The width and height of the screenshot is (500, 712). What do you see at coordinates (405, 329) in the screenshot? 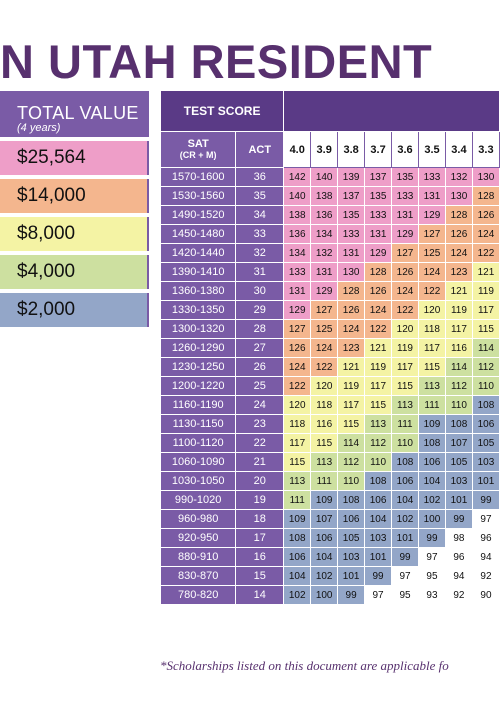
I see `index-cell: 120` at bounding box center [405, 329].